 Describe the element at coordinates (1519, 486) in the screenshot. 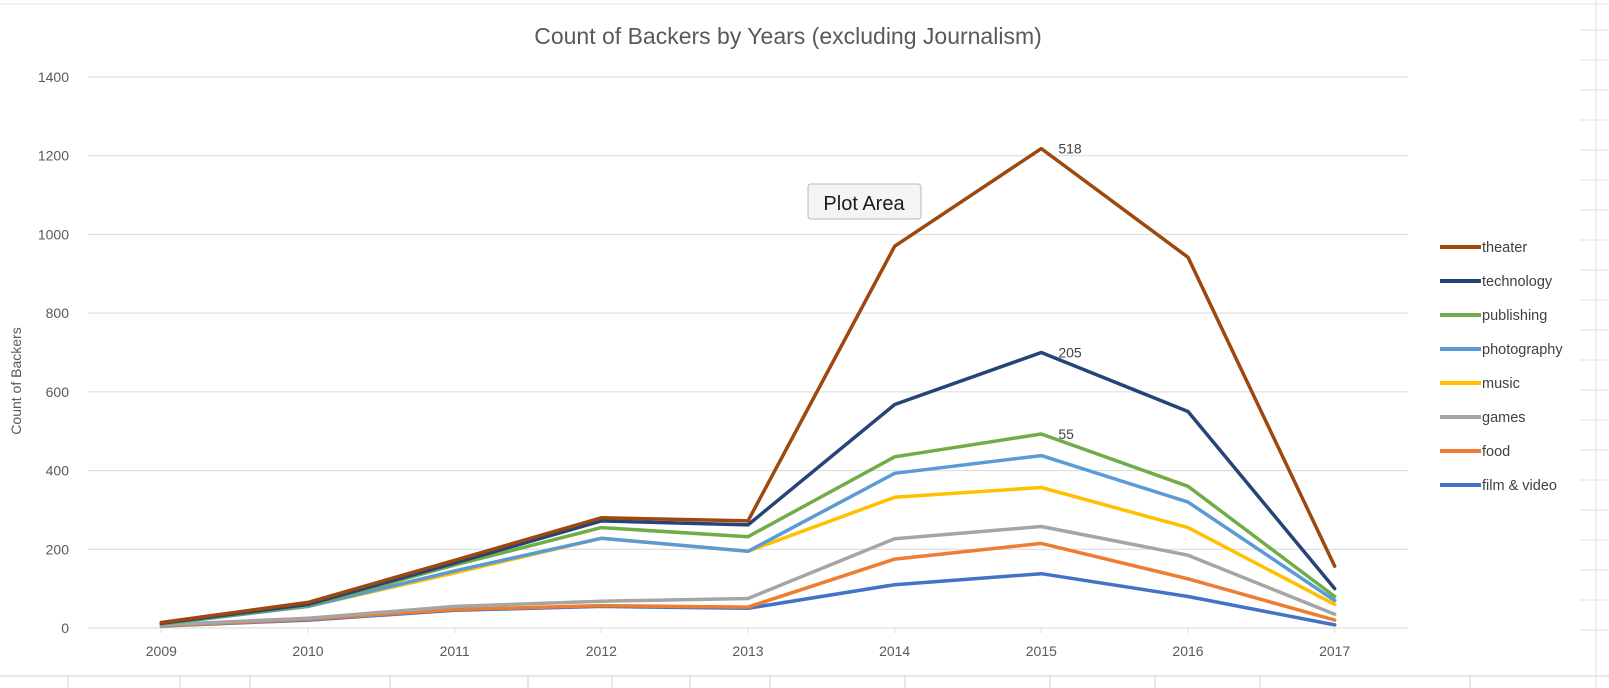

I see `legend-label: film & video` at that location.